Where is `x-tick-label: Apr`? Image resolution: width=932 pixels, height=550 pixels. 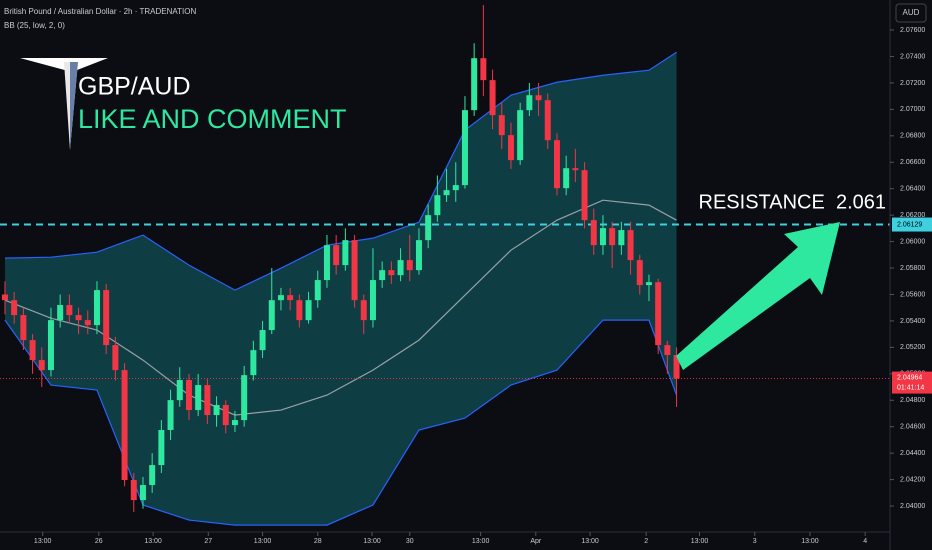
x-tick-label: Apr is located at coordinates (536, 541).